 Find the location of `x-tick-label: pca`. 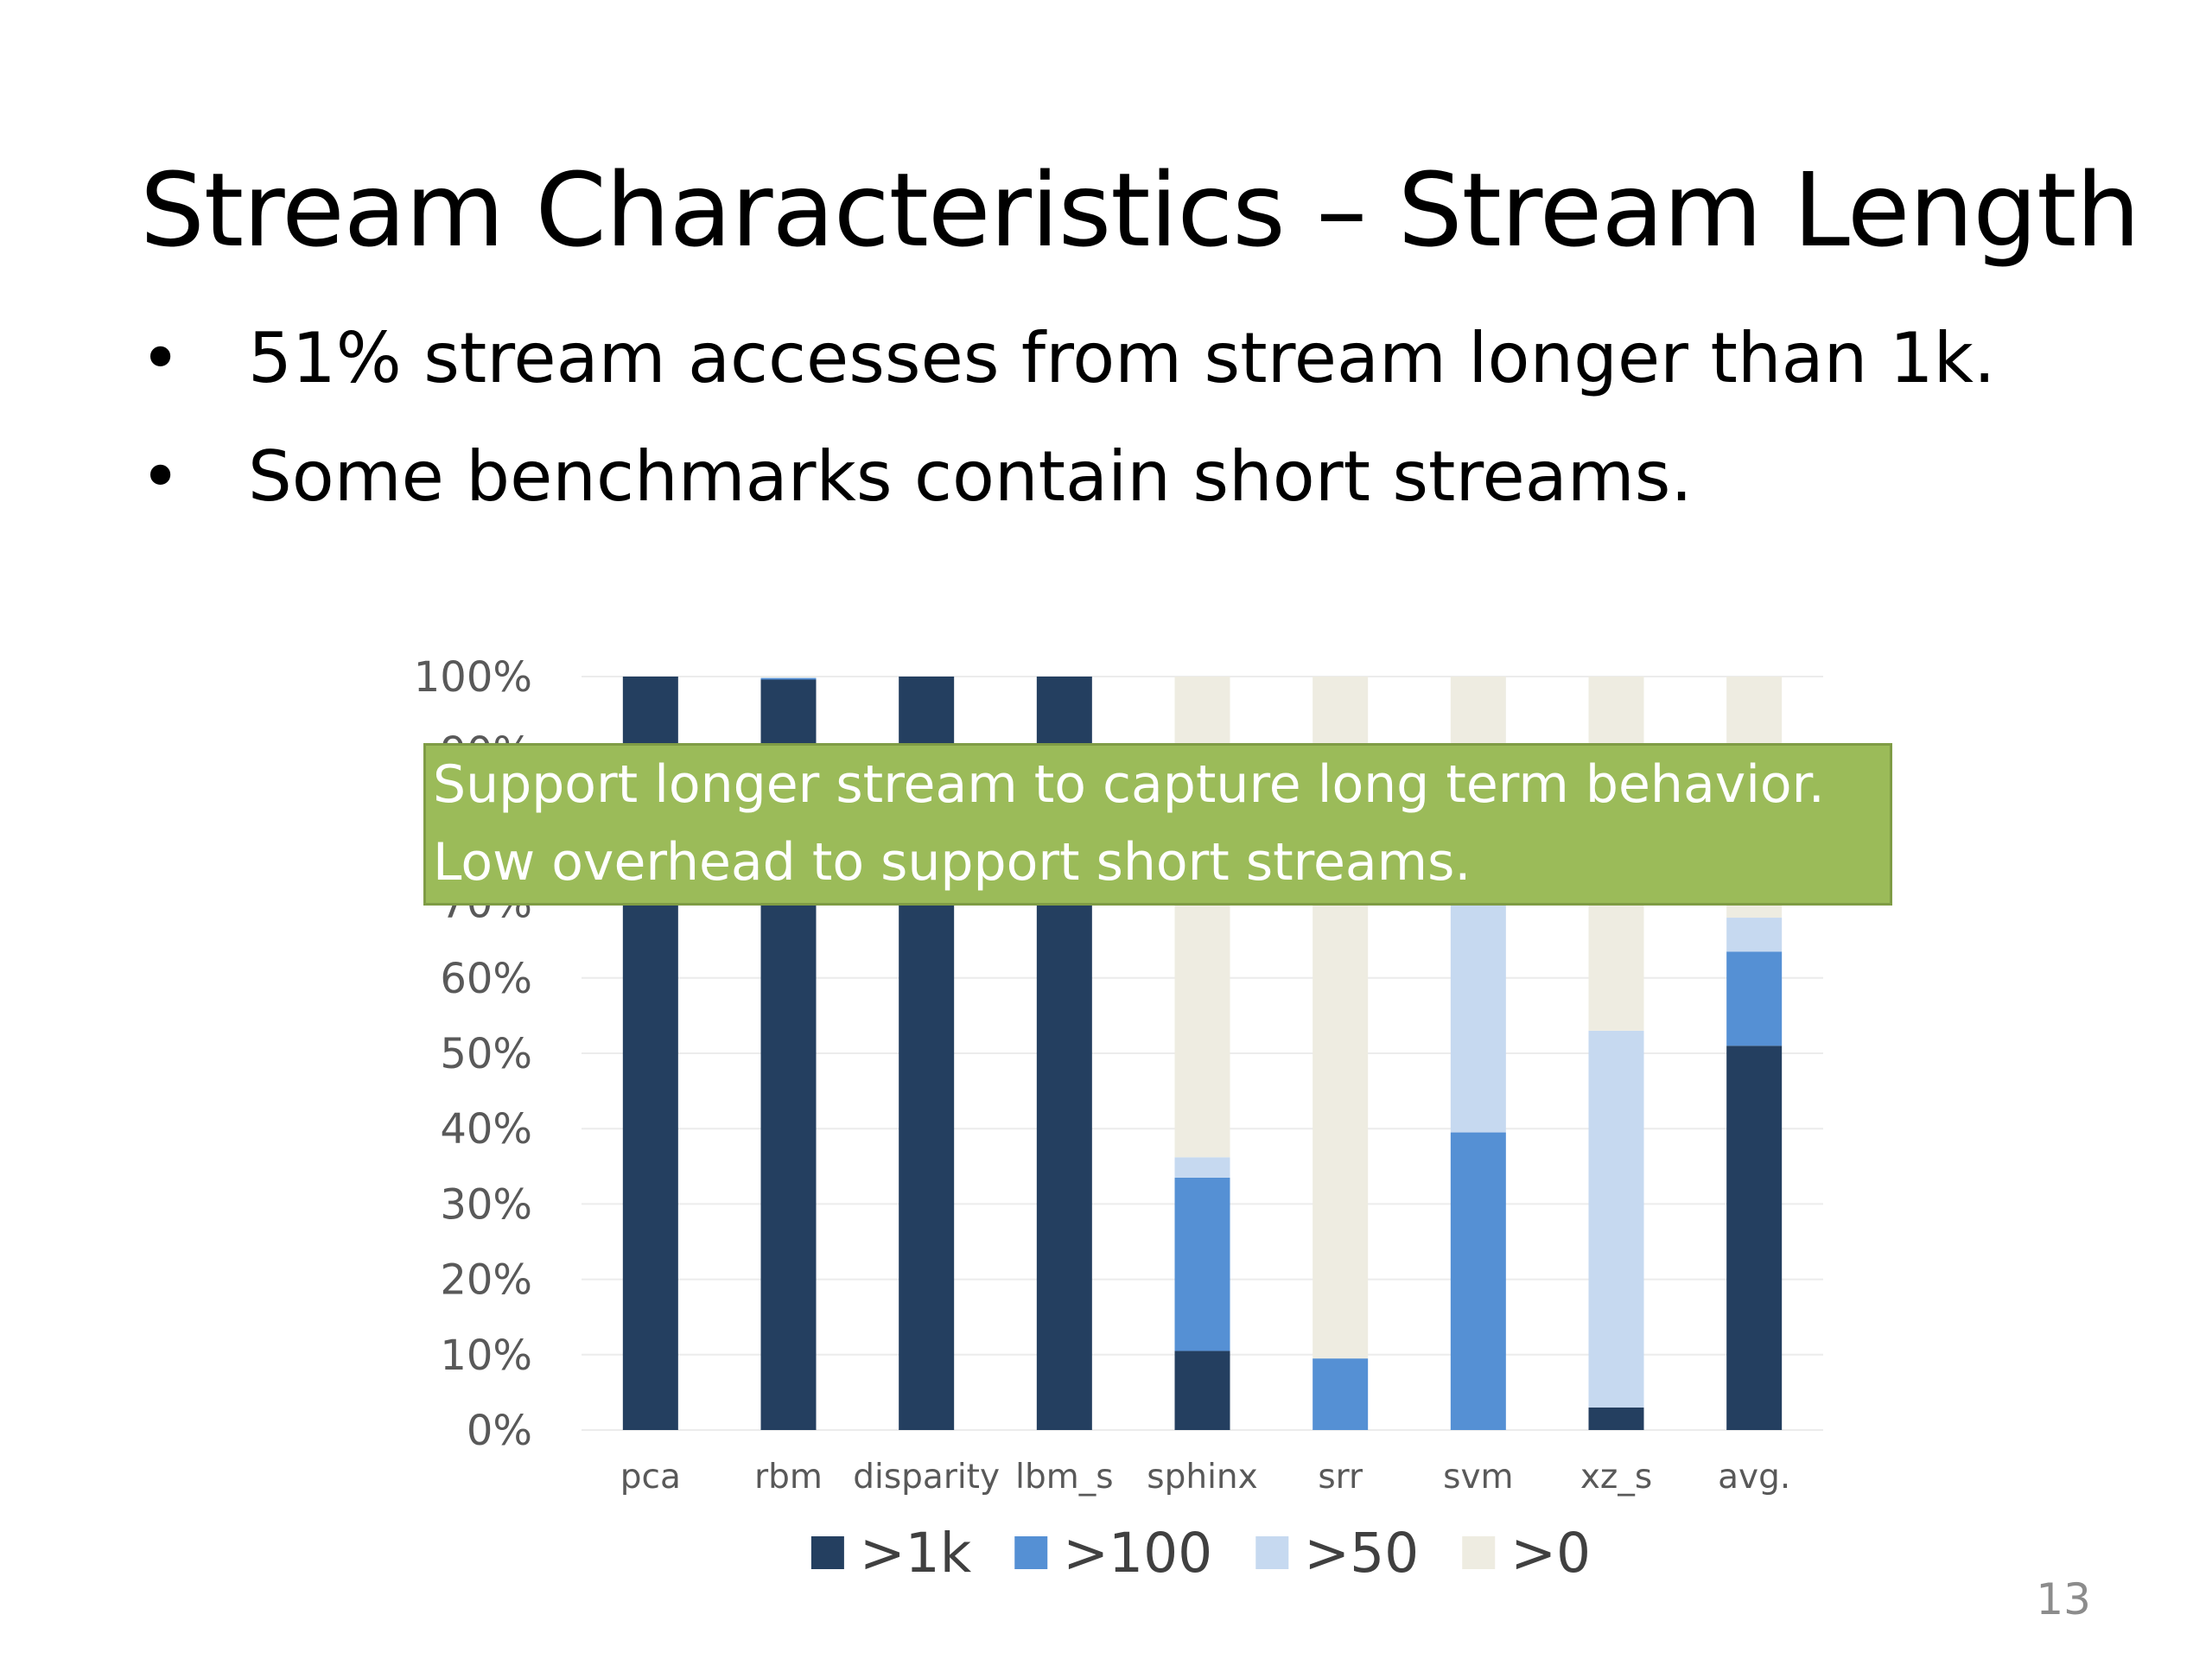

x-tick-label: pca is located at coordinates (650, 1477).